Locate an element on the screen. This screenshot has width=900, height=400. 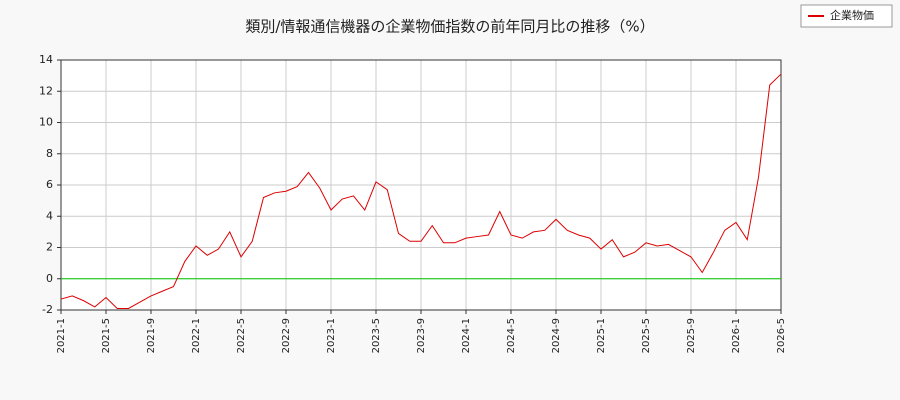
x-tick-label: 2022-9 is located at coordinates (286, 335).